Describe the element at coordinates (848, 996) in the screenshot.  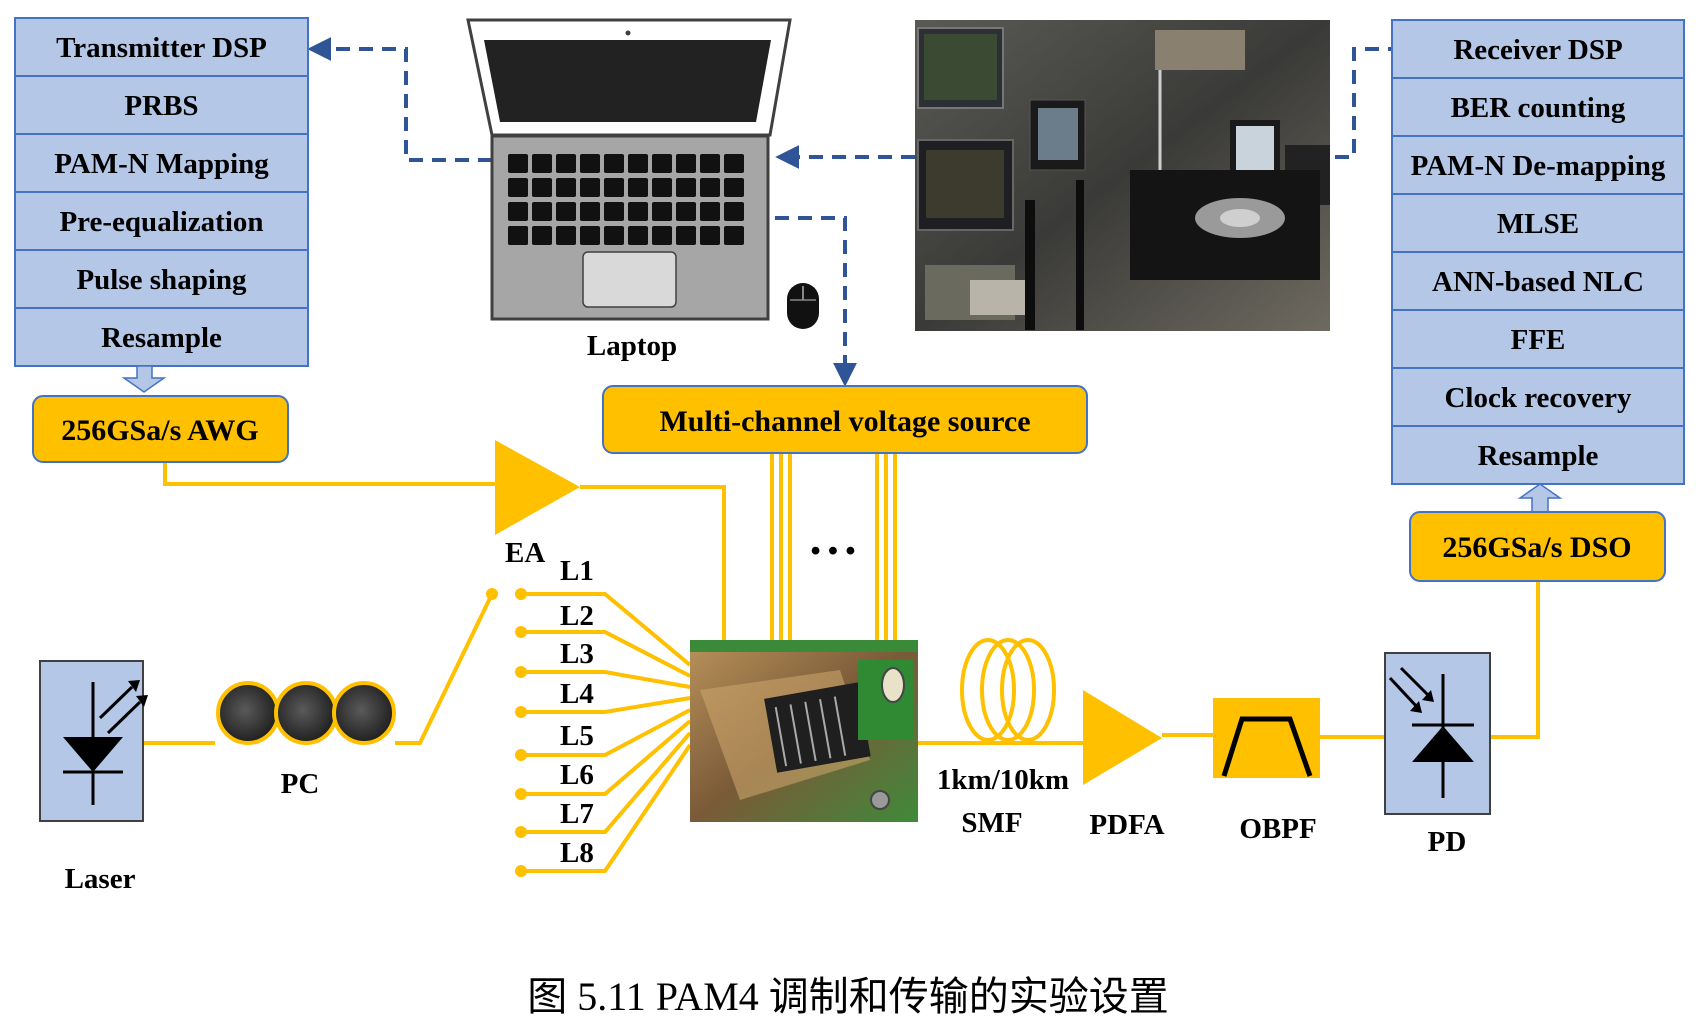
I see `figure-caption: 图 5.11 PAM4 调制和传输的实验设置` at that location.